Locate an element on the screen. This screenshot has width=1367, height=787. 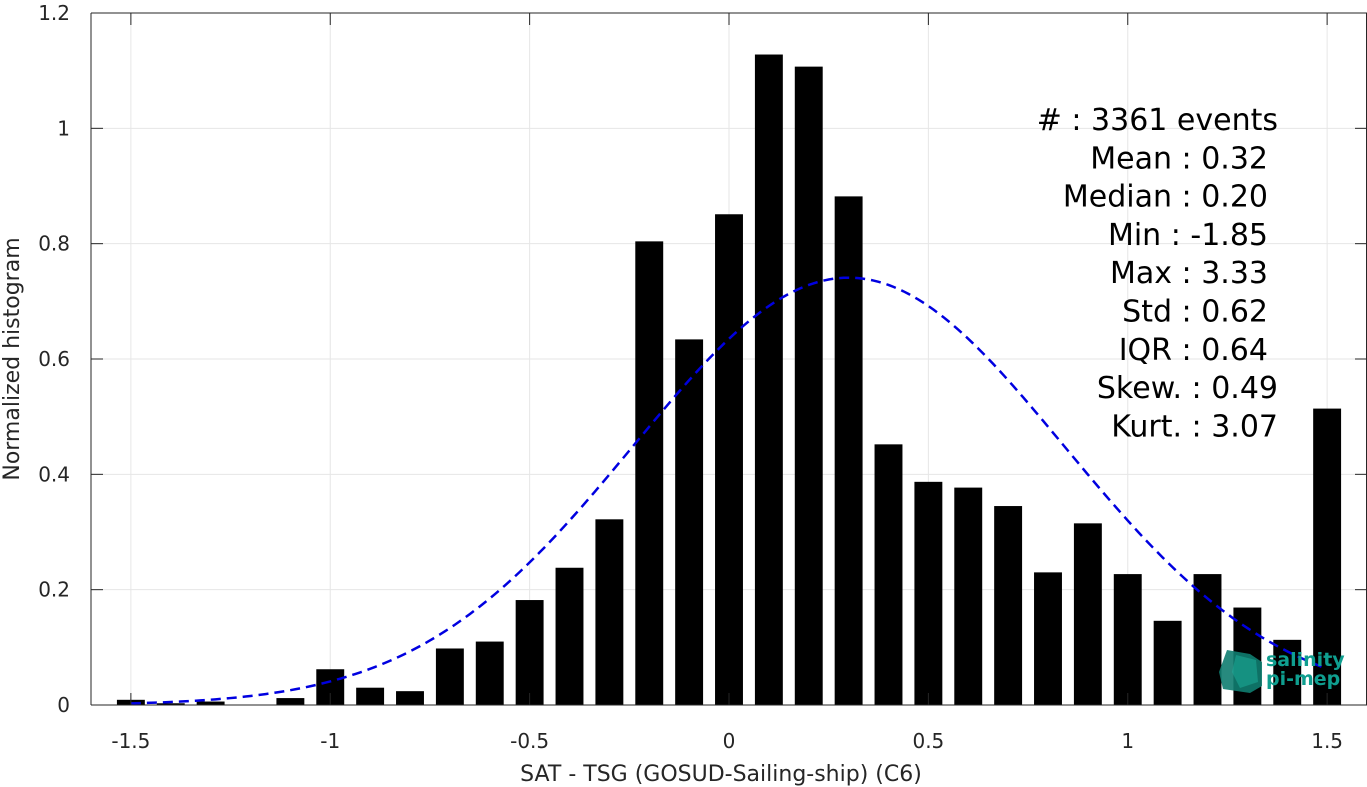
x-tick-label-5: 1 is located at coordinates (1127, 741).